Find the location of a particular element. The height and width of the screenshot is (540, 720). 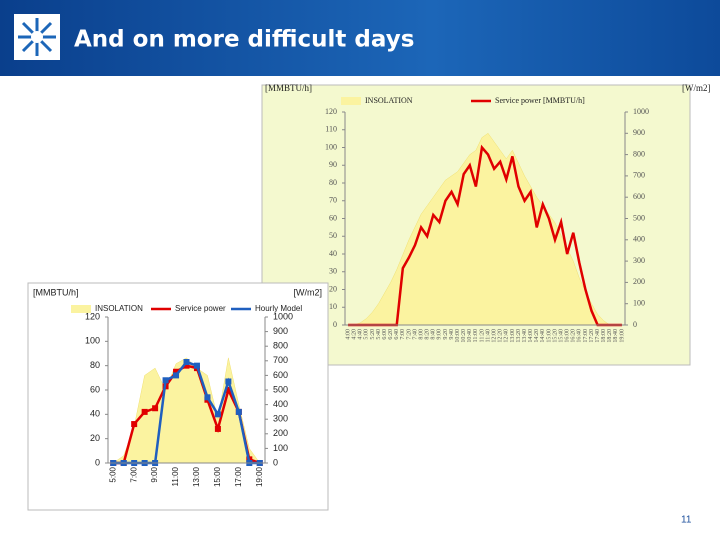

page-number: 11 is located at coordinates (686, 520).